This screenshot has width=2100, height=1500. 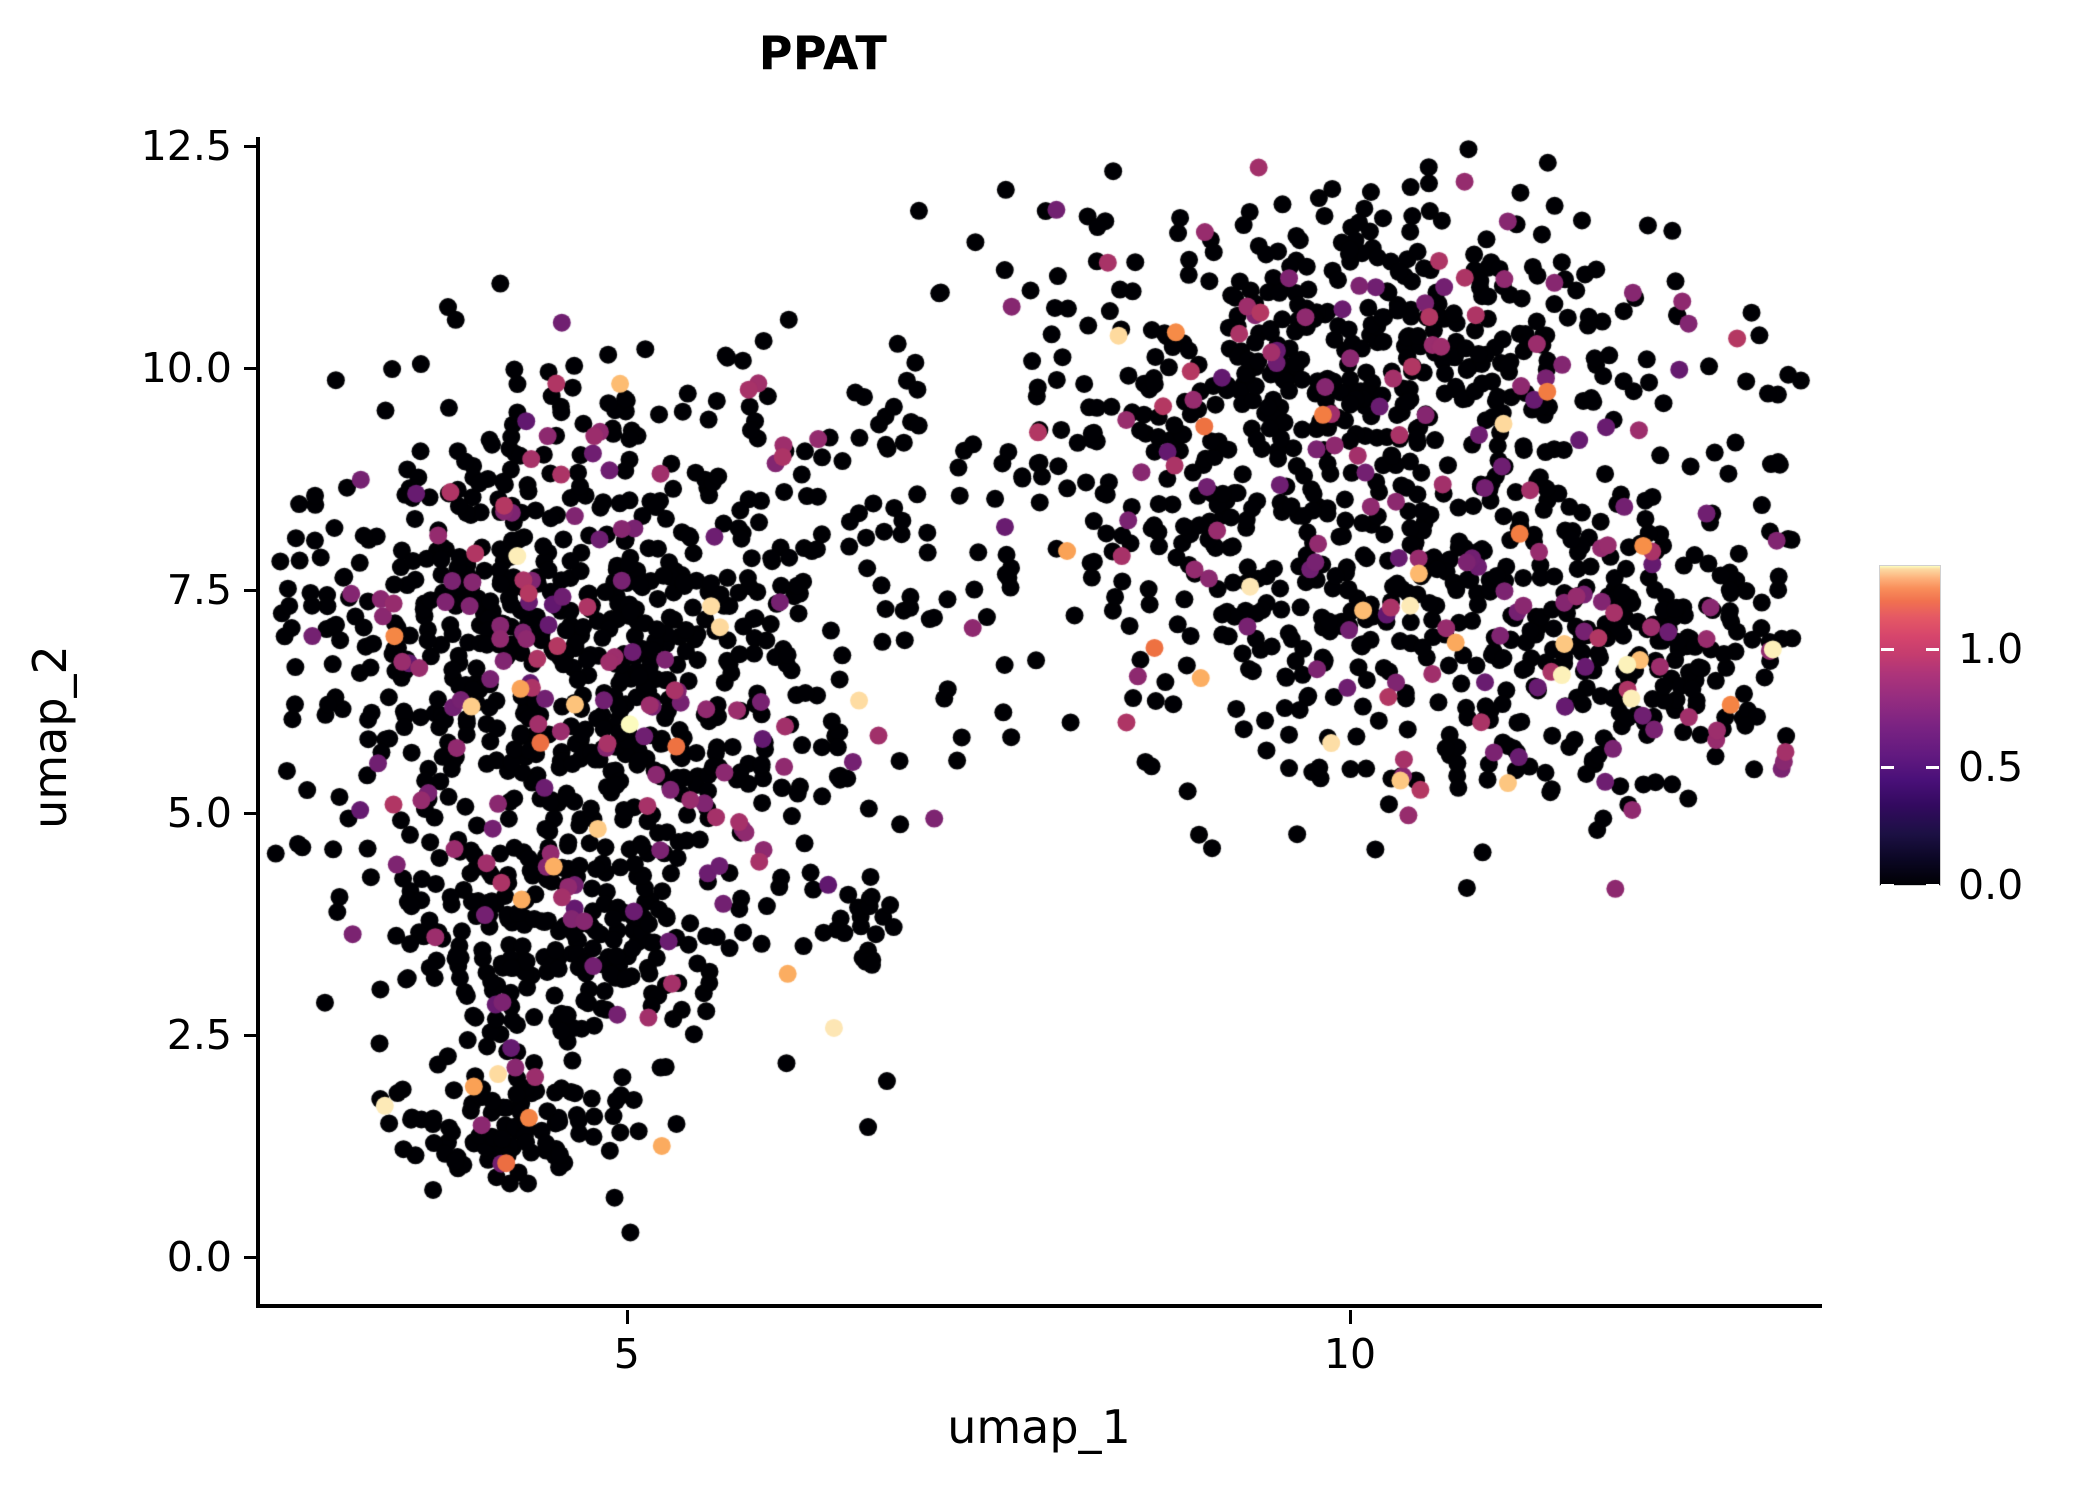 I want to click on y-axis-label: umap_2, so click(x=50, y=737).